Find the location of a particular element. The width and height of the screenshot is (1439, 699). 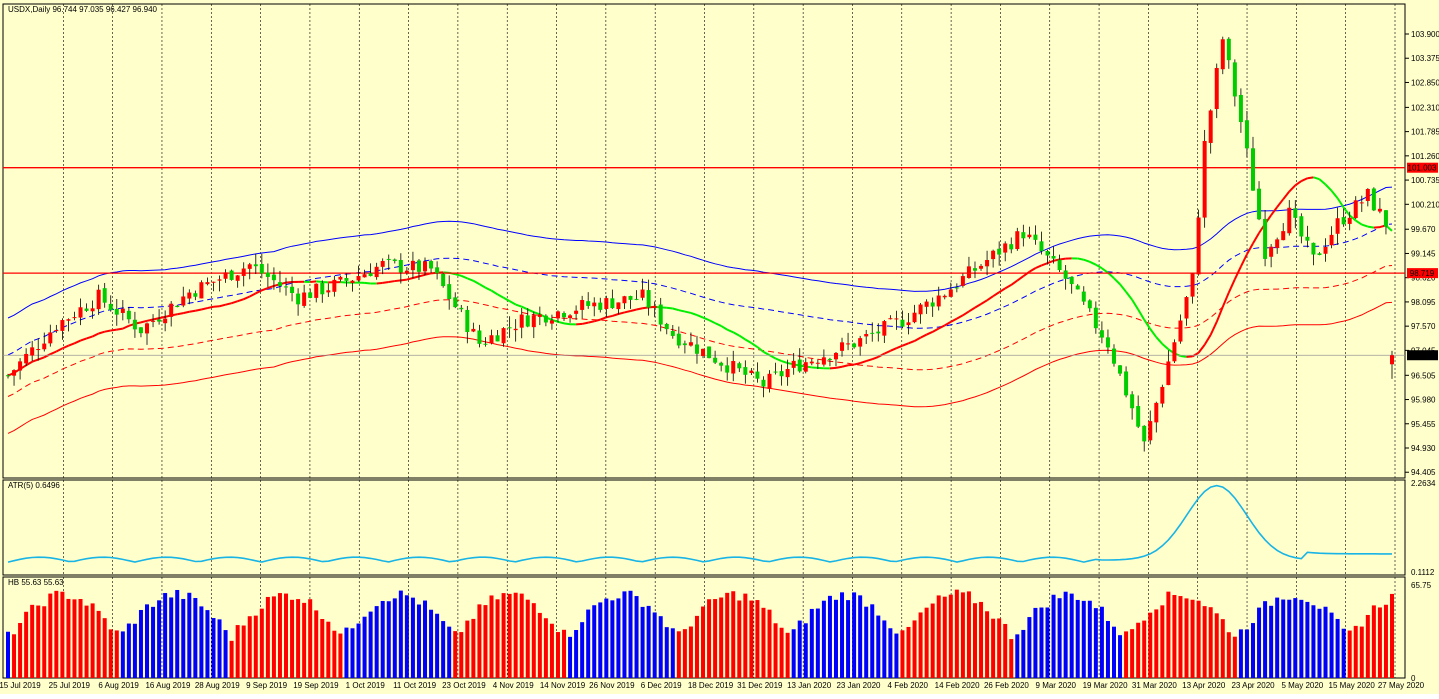

x-tick-label: 23 Oct 2019 is located at coordinates (464, 685).